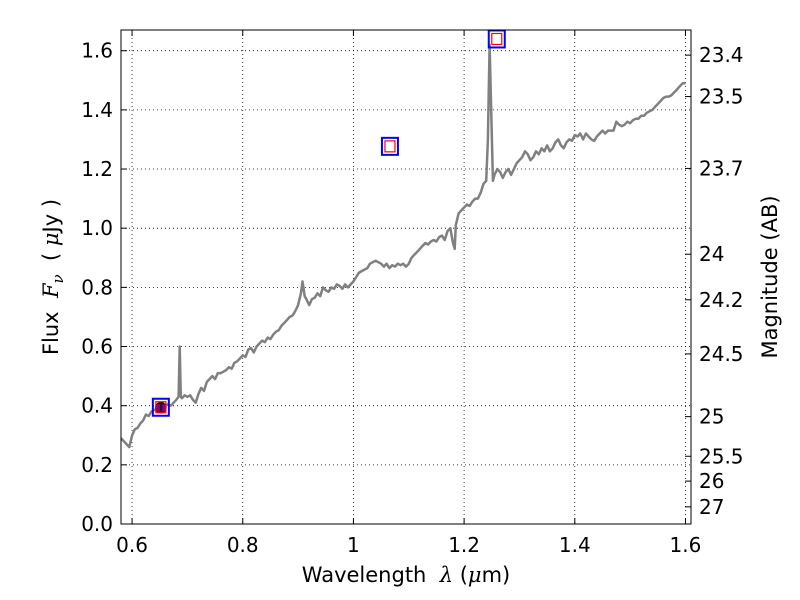 This screenshot has width=800, height=600. I want to click on y2-tick-label: 24, so click(711, 254).